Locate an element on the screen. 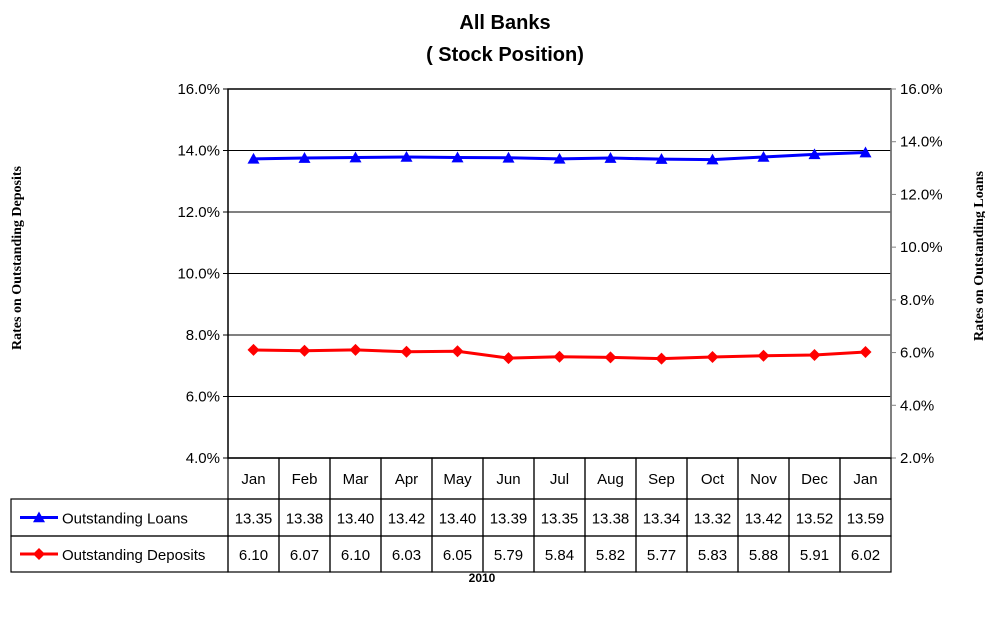  data-label: 5.84 is located at coordinates (559, 555).